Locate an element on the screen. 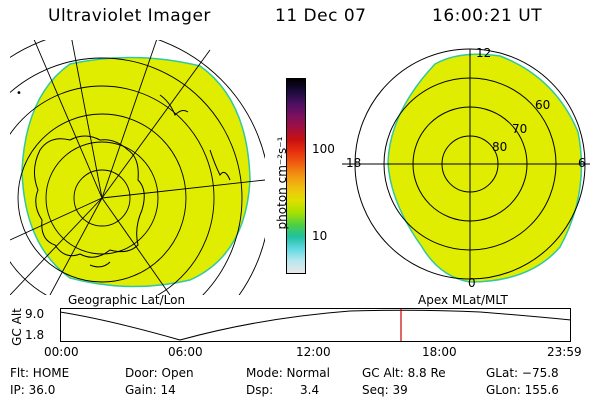  timeline-ymax-label: 9.0 is located at coordinates (35, 314).